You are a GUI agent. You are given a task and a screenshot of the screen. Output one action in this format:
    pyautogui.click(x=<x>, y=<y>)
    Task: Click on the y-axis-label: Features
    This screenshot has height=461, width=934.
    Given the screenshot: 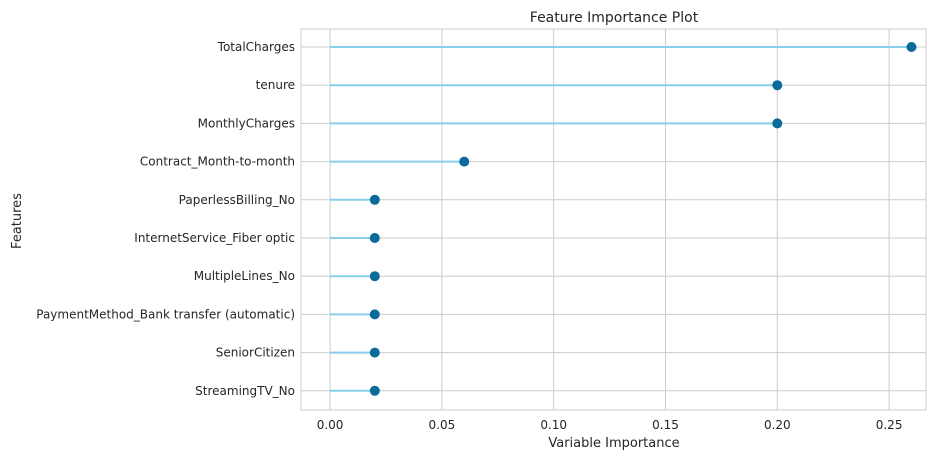 What is the action you would take?
    pyautogui.click(x=17, y=221)
    